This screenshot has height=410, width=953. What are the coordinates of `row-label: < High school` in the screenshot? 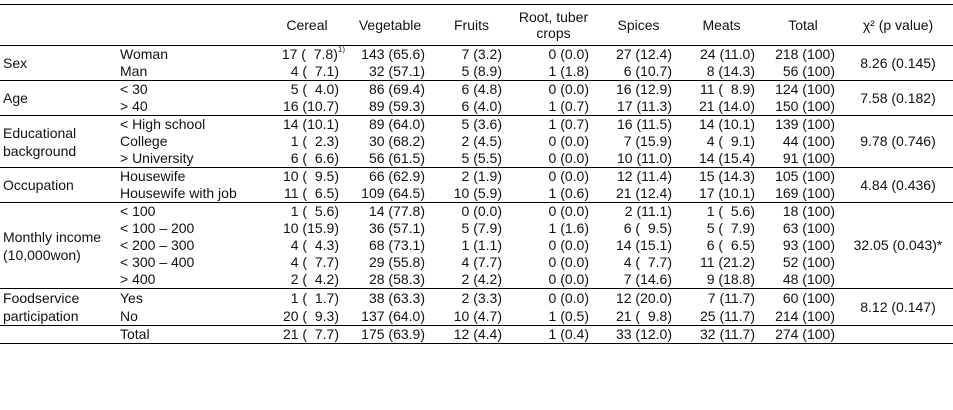 It's located at (163, 124).